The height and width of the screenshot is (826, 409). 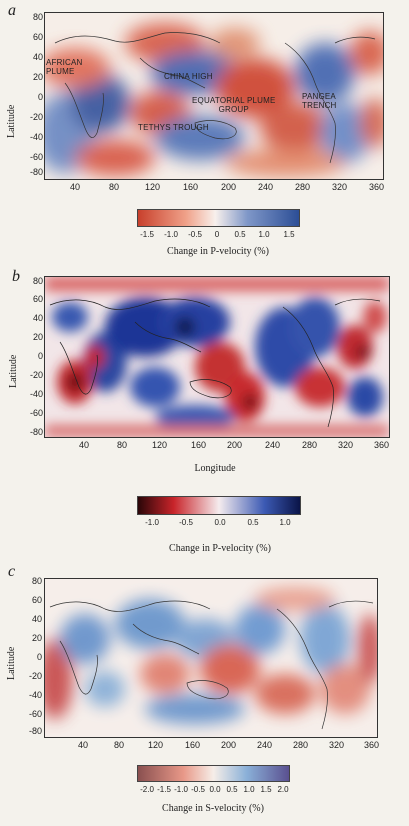 I want to click on panel-c-colorbar-tick: 0.0, so click(x=215, y=789).